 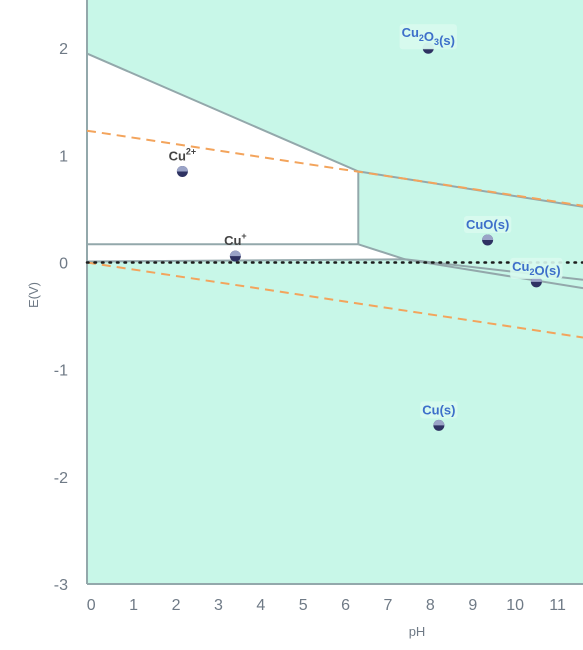 What do you see at coordinates (61, 585) in the screenshot?
I see `y-tick-label: -3` at bounding box center [61, 585].